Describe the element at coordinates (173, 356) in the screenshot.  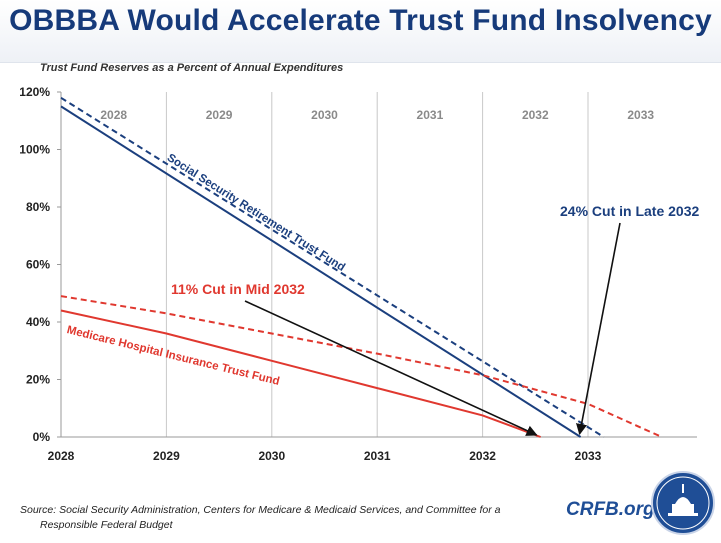
I see `medicare-series-label: Medicare Hospital Insurance Trust Fund` at that location.